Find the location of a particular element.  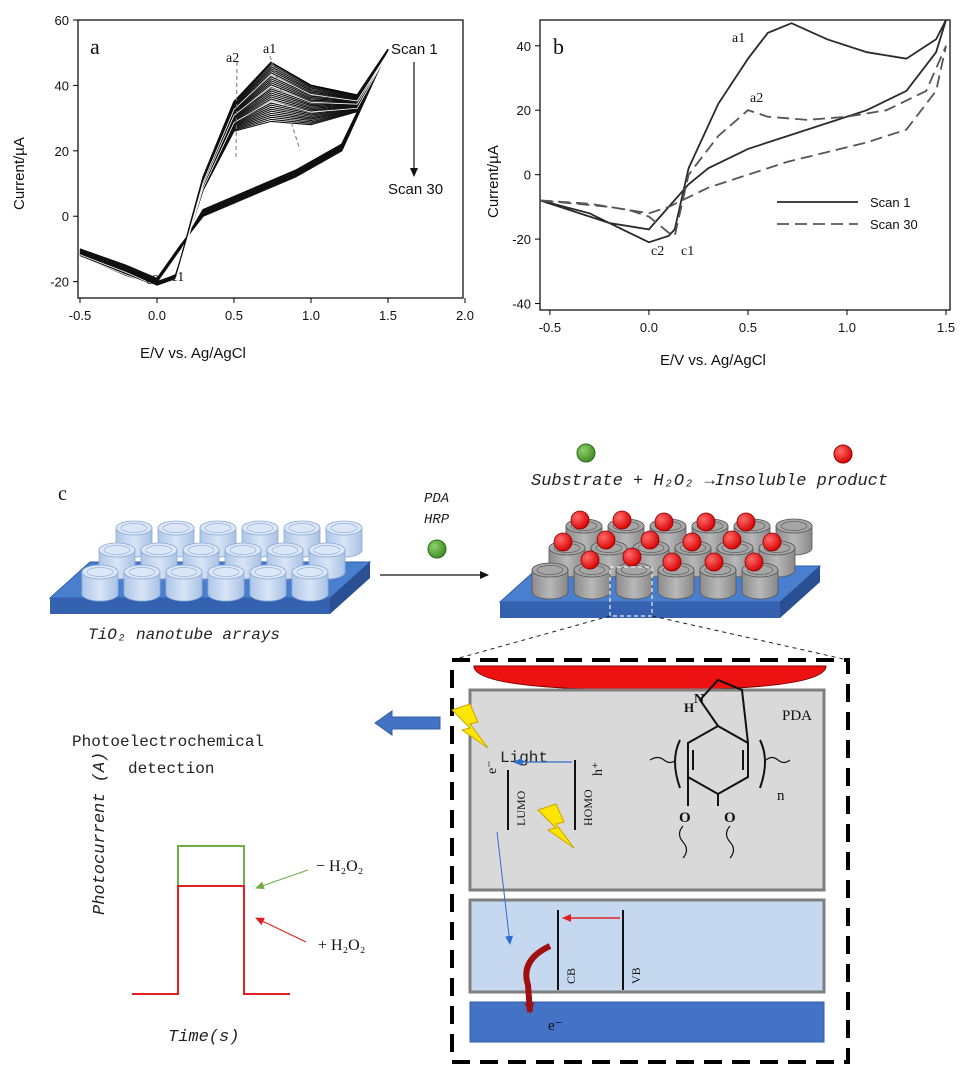

panel-a-y-tick-label: 40 is located at coordinates (62, 85).